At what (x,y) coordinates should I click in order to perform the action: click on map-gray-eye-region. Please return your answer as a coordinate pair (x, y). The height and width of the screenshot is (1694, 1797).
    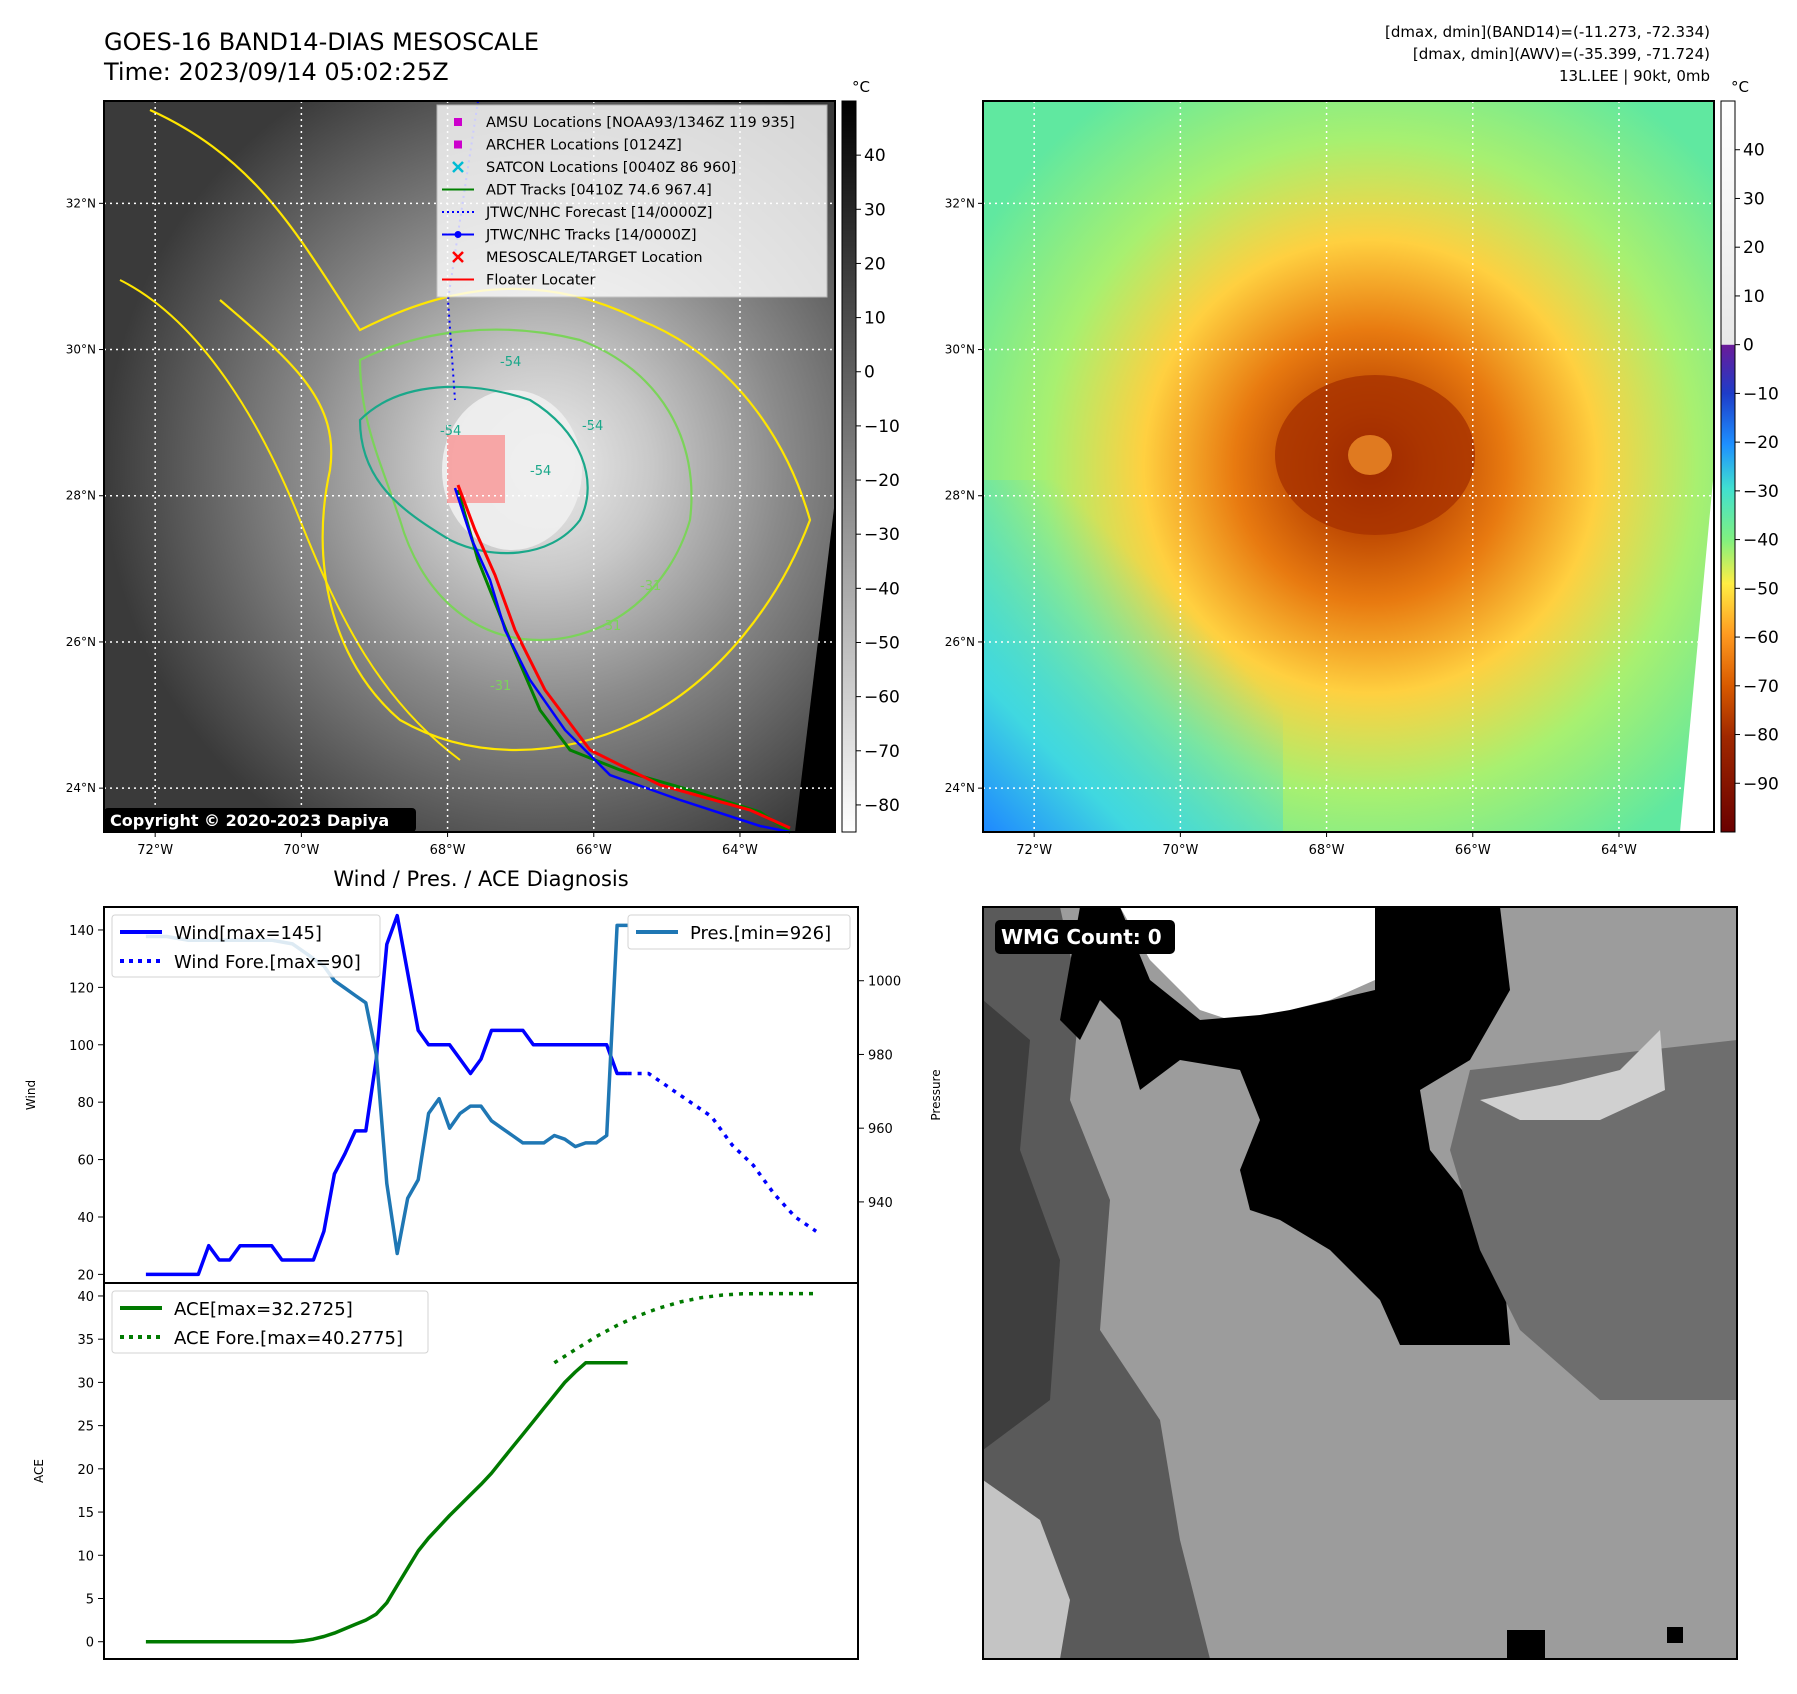
    Looking at the image, I should click on (512, 470).